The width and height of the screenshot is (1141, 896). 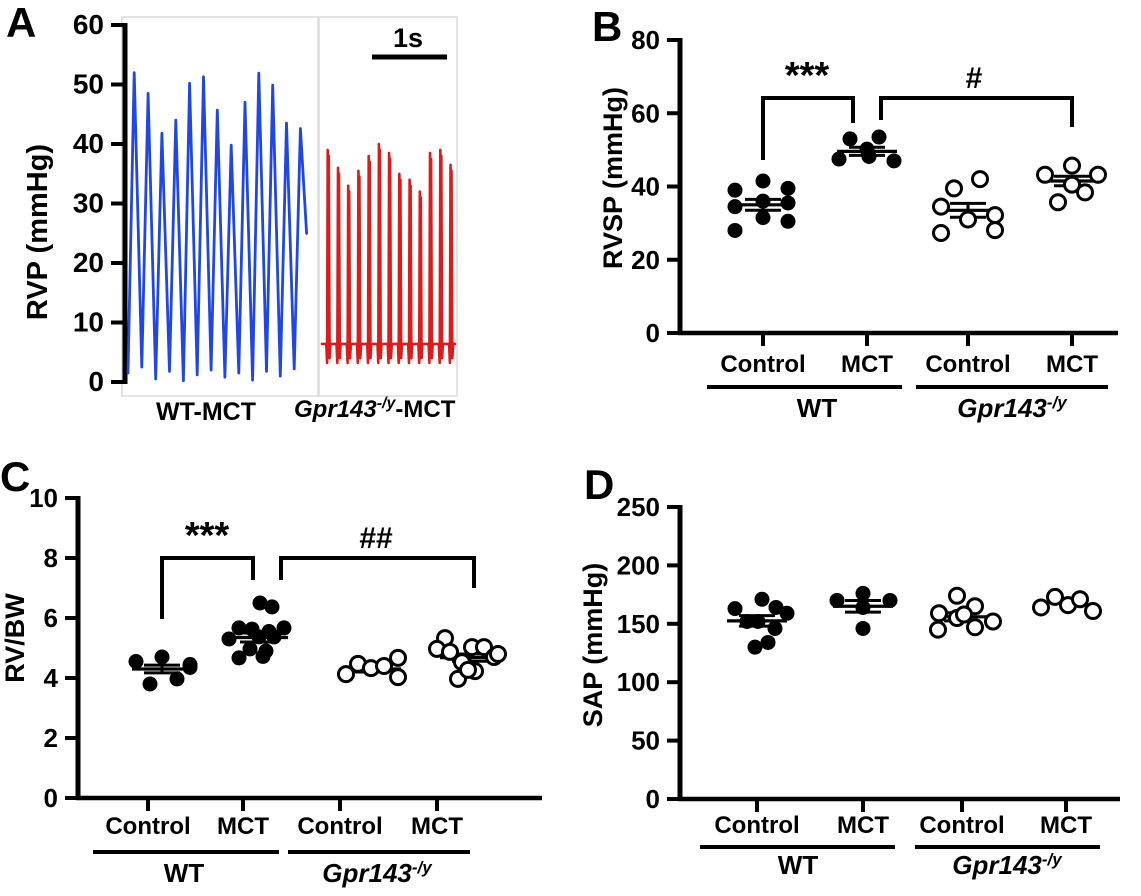 What do you see at coordinates (599, 484) in the screenshot?
I see `panel-letter-d: D` at bounding box center [599, 484].